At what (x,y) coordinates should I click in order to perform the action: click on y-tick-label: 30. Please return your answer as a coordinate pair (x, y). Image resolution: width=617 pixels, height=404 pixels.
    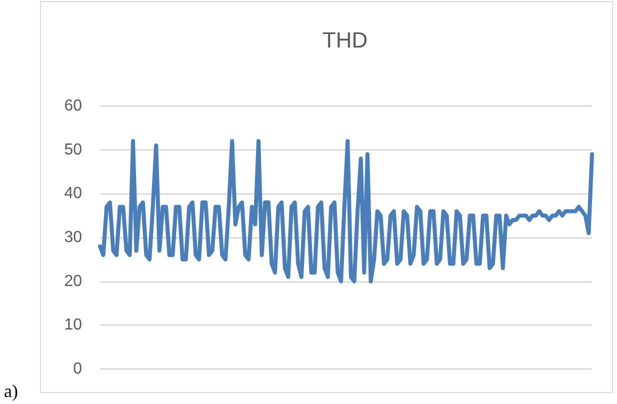
    Looking at the image, I should click on (73, 237).